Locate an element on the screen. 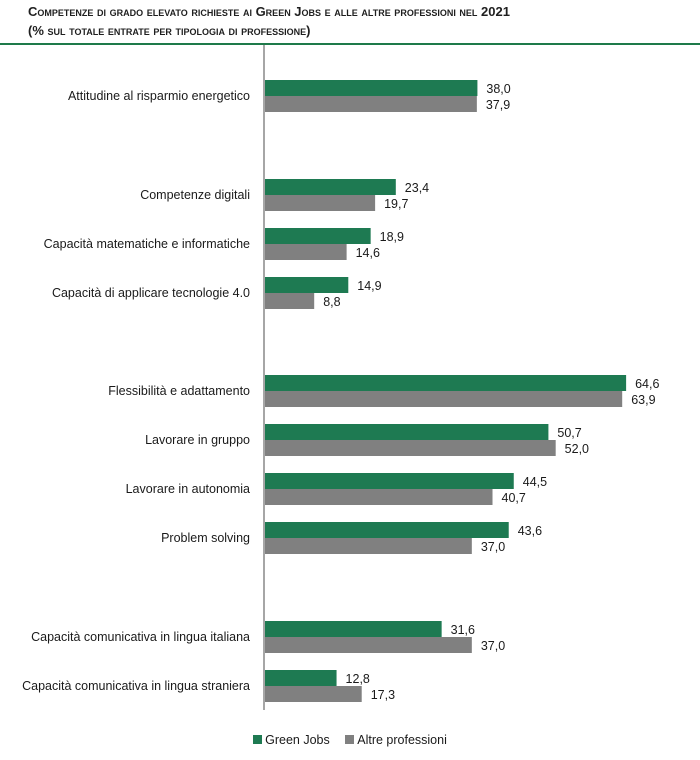  value-label-green-jobs-capacita-matematiche-e-informatiche: 18,9 is located at coordinates (392, 237).